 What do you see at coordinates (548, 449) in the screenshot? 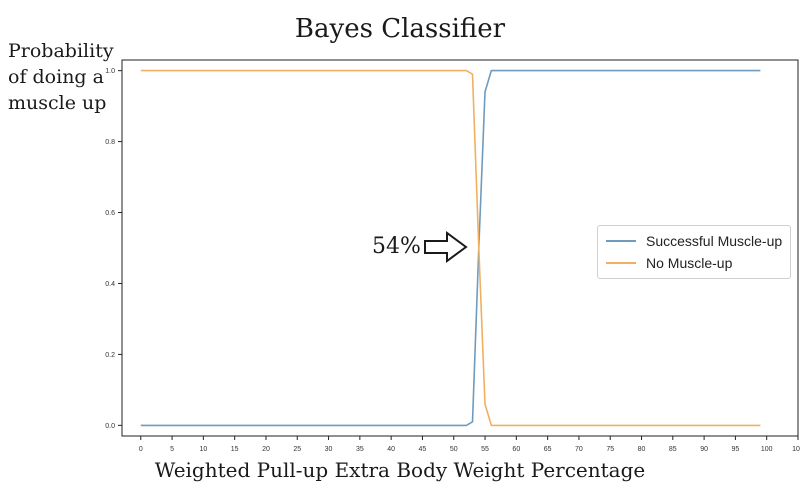
I see `x-tick-label: 65` at bounding box center [548, 449].